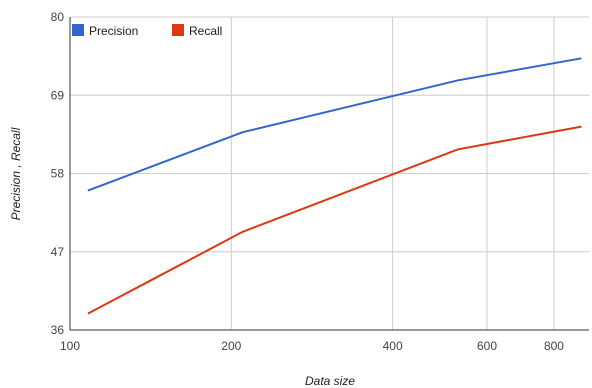 This screenshot has height=388, width=592. What do you see at coordinates (58, 252) in the screenshot?
I see `y-tick-label: 47` at bounding box center [58, 252].